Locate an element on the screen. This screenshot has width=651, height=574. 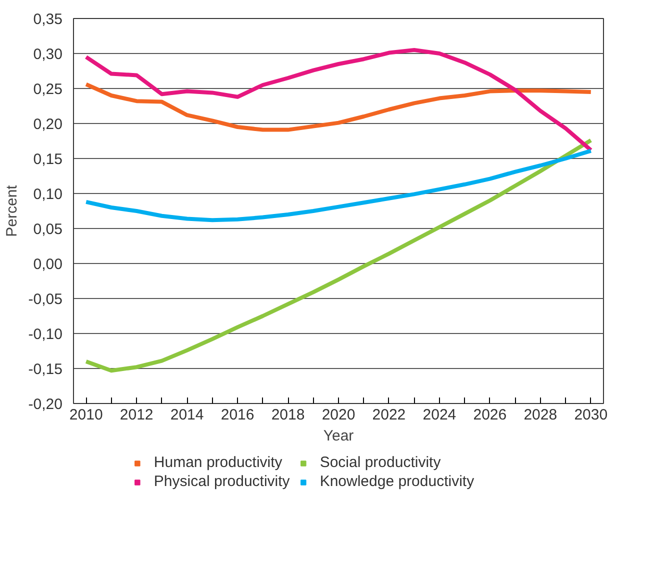
y-tick-label: 0,35 is located at coordinates (48, 19).